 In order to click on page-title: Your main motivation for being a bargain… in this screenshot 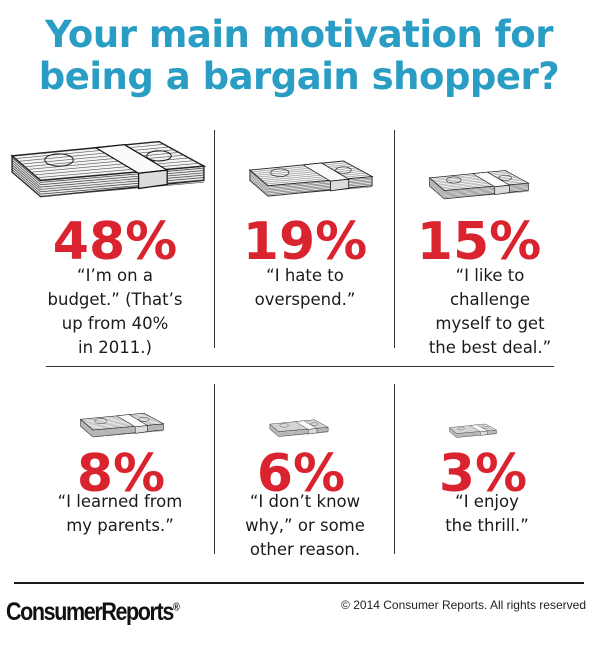, I will do `click(299, 56)`.